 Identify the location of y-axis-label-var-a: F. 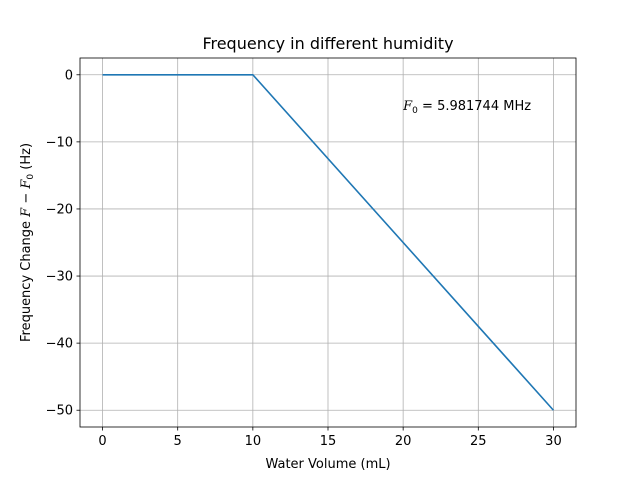
(26, 212).